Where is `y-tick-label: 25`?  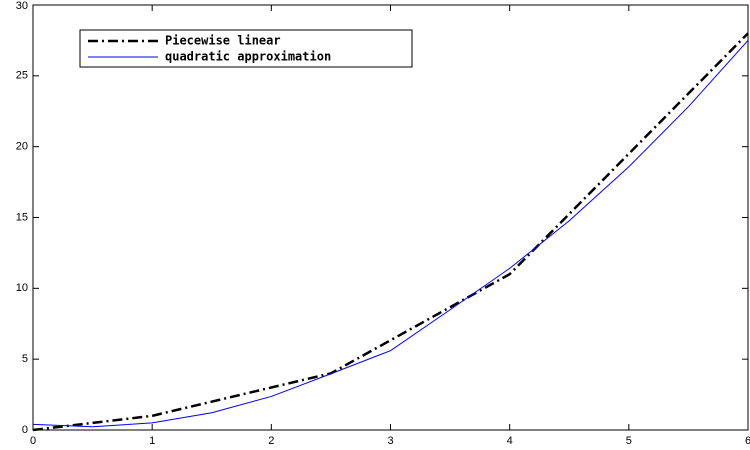
y-tick-label: 25 is located at coordinates (22, 76).